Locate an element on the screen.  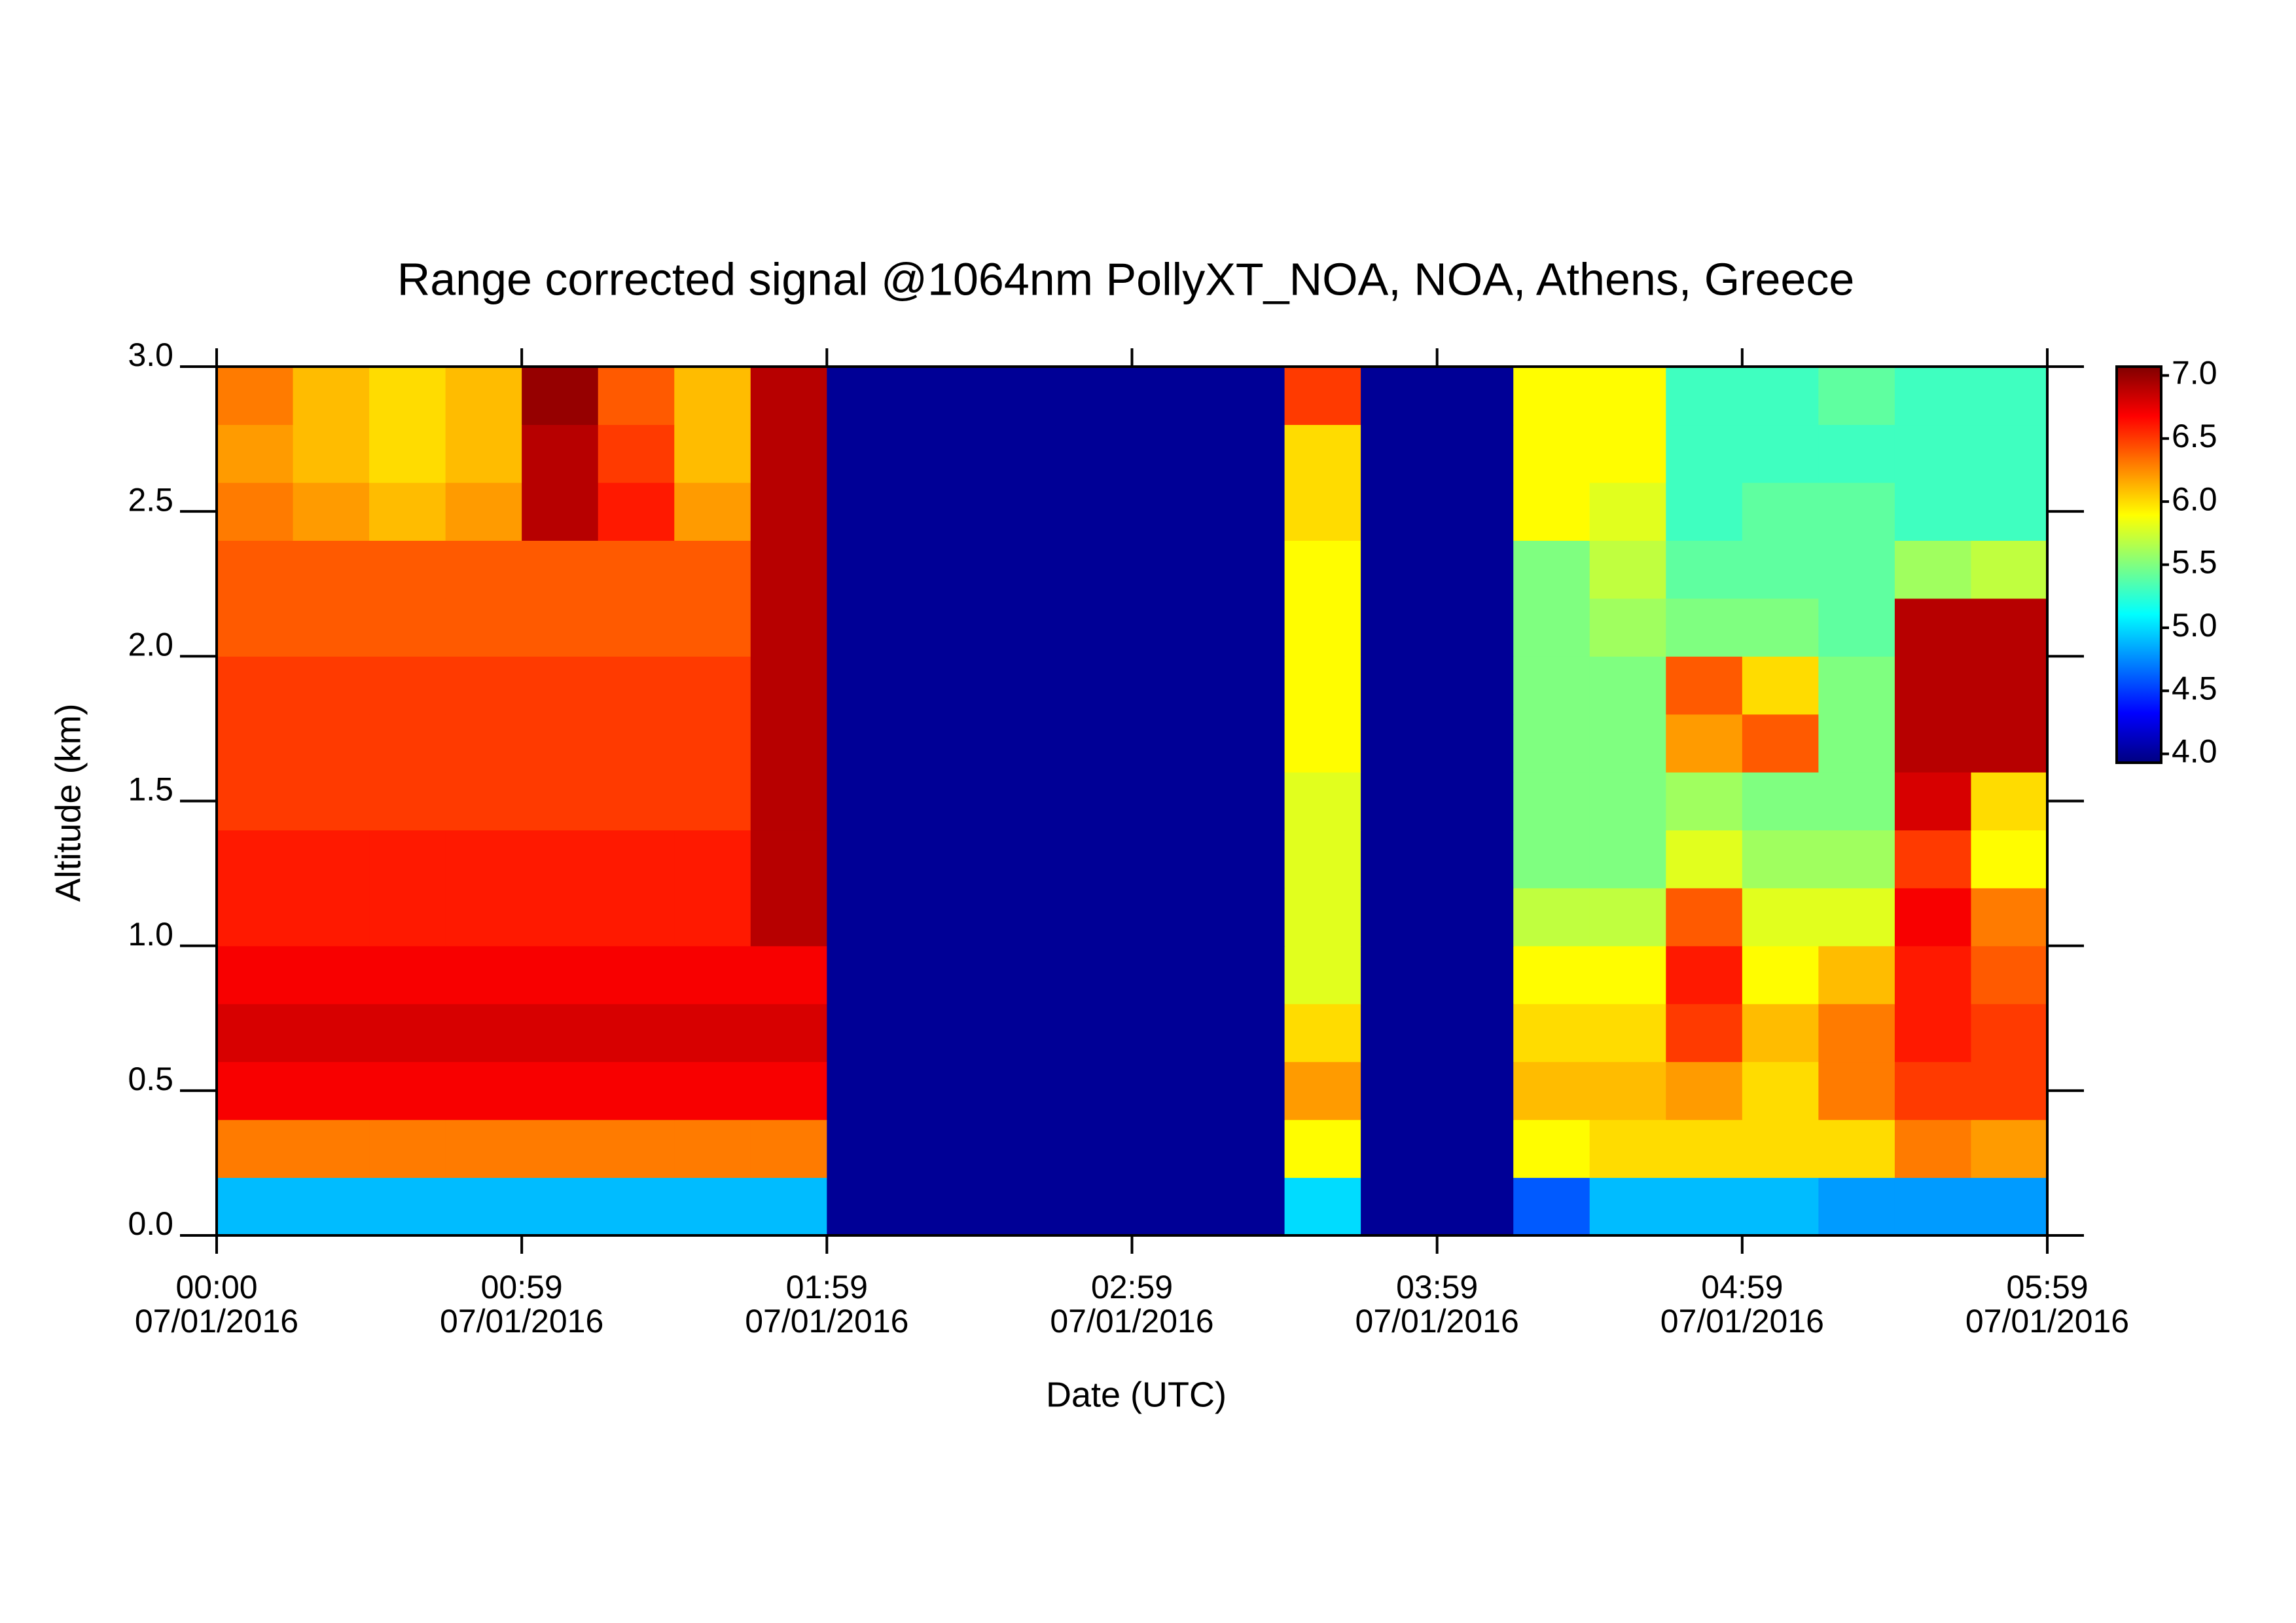
x-tick-label: 00:00 is located at coordinates (216, 1287).